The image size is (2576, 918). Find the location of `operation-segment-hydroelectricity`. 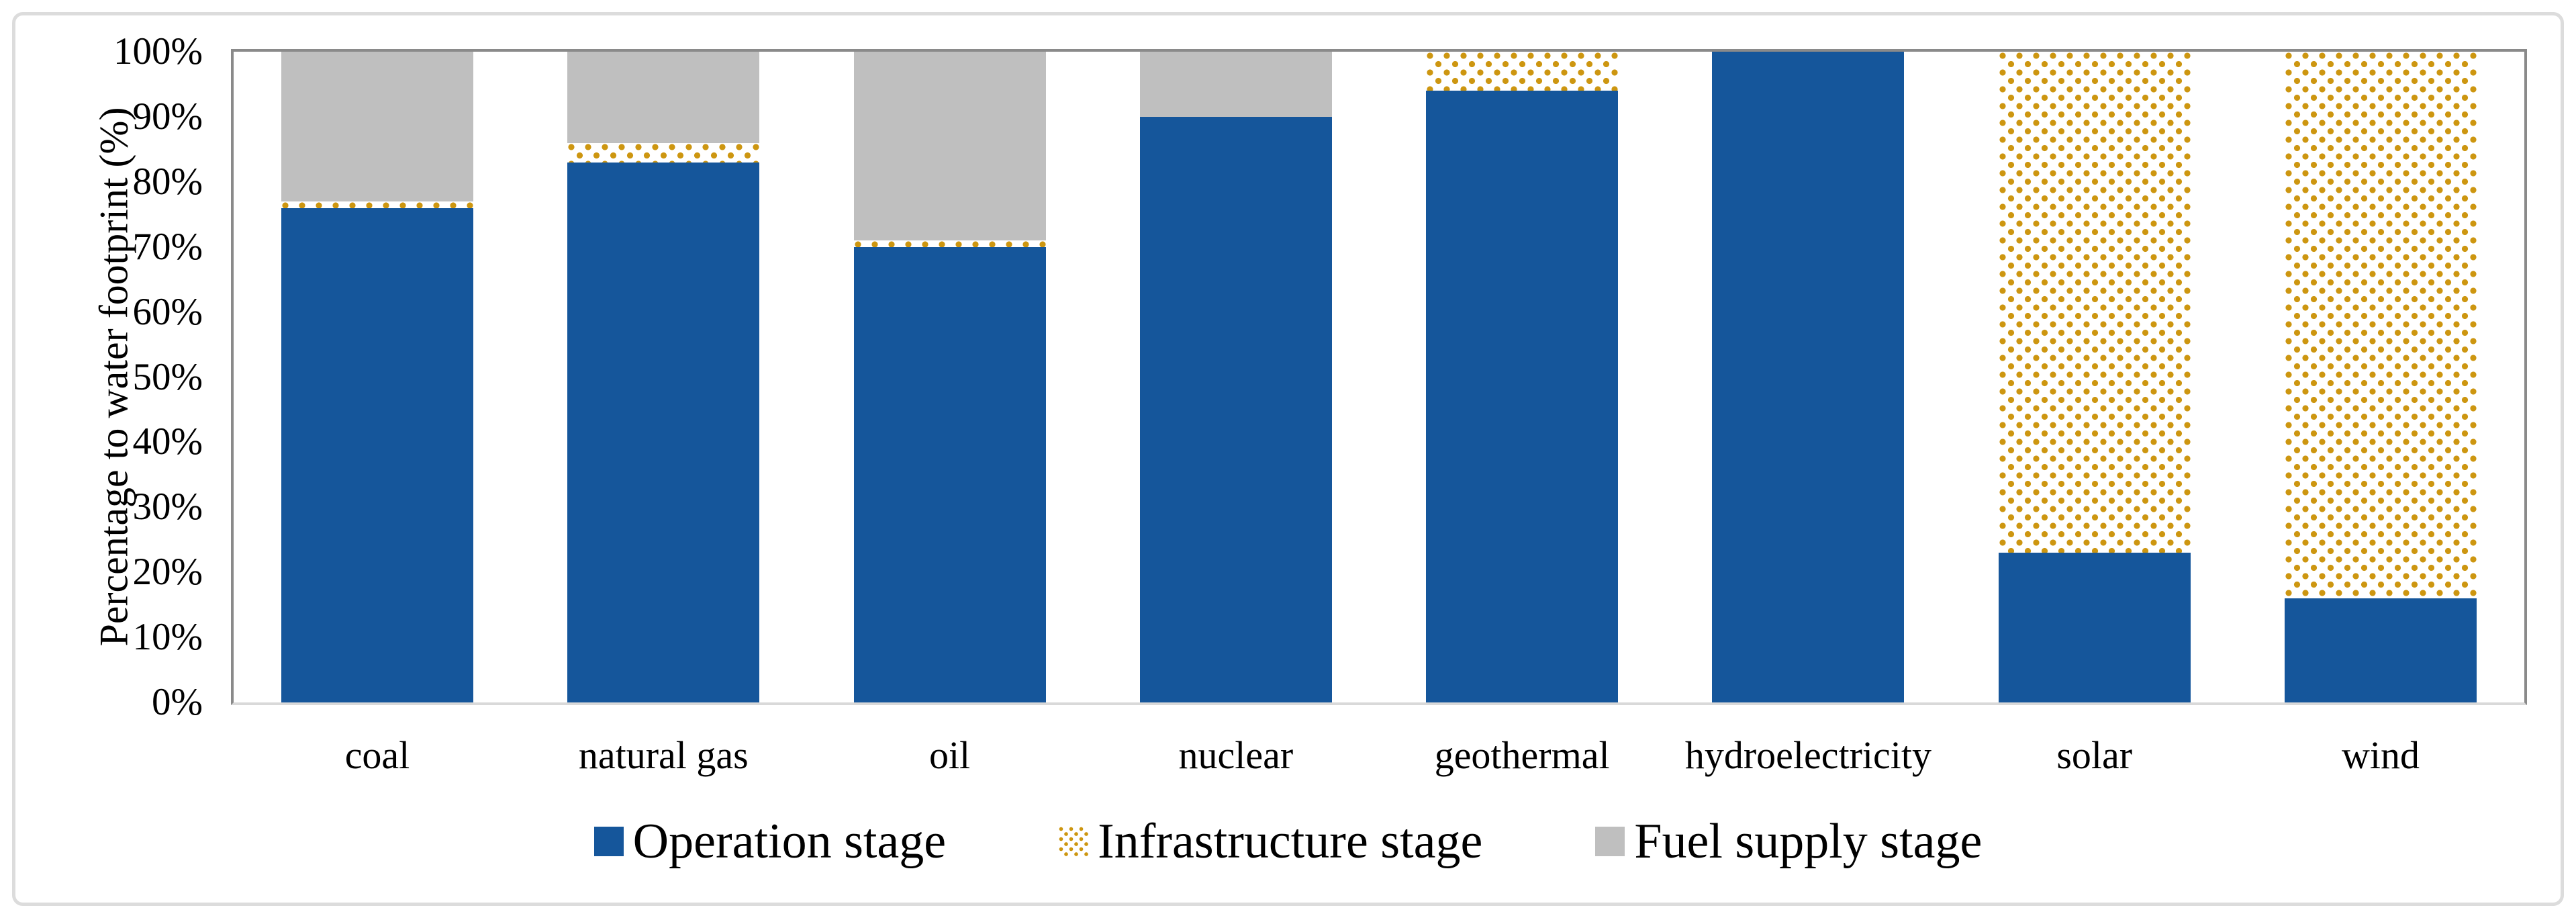

operation-segment-hydroelectricity is located at coordinates (1809, 377).